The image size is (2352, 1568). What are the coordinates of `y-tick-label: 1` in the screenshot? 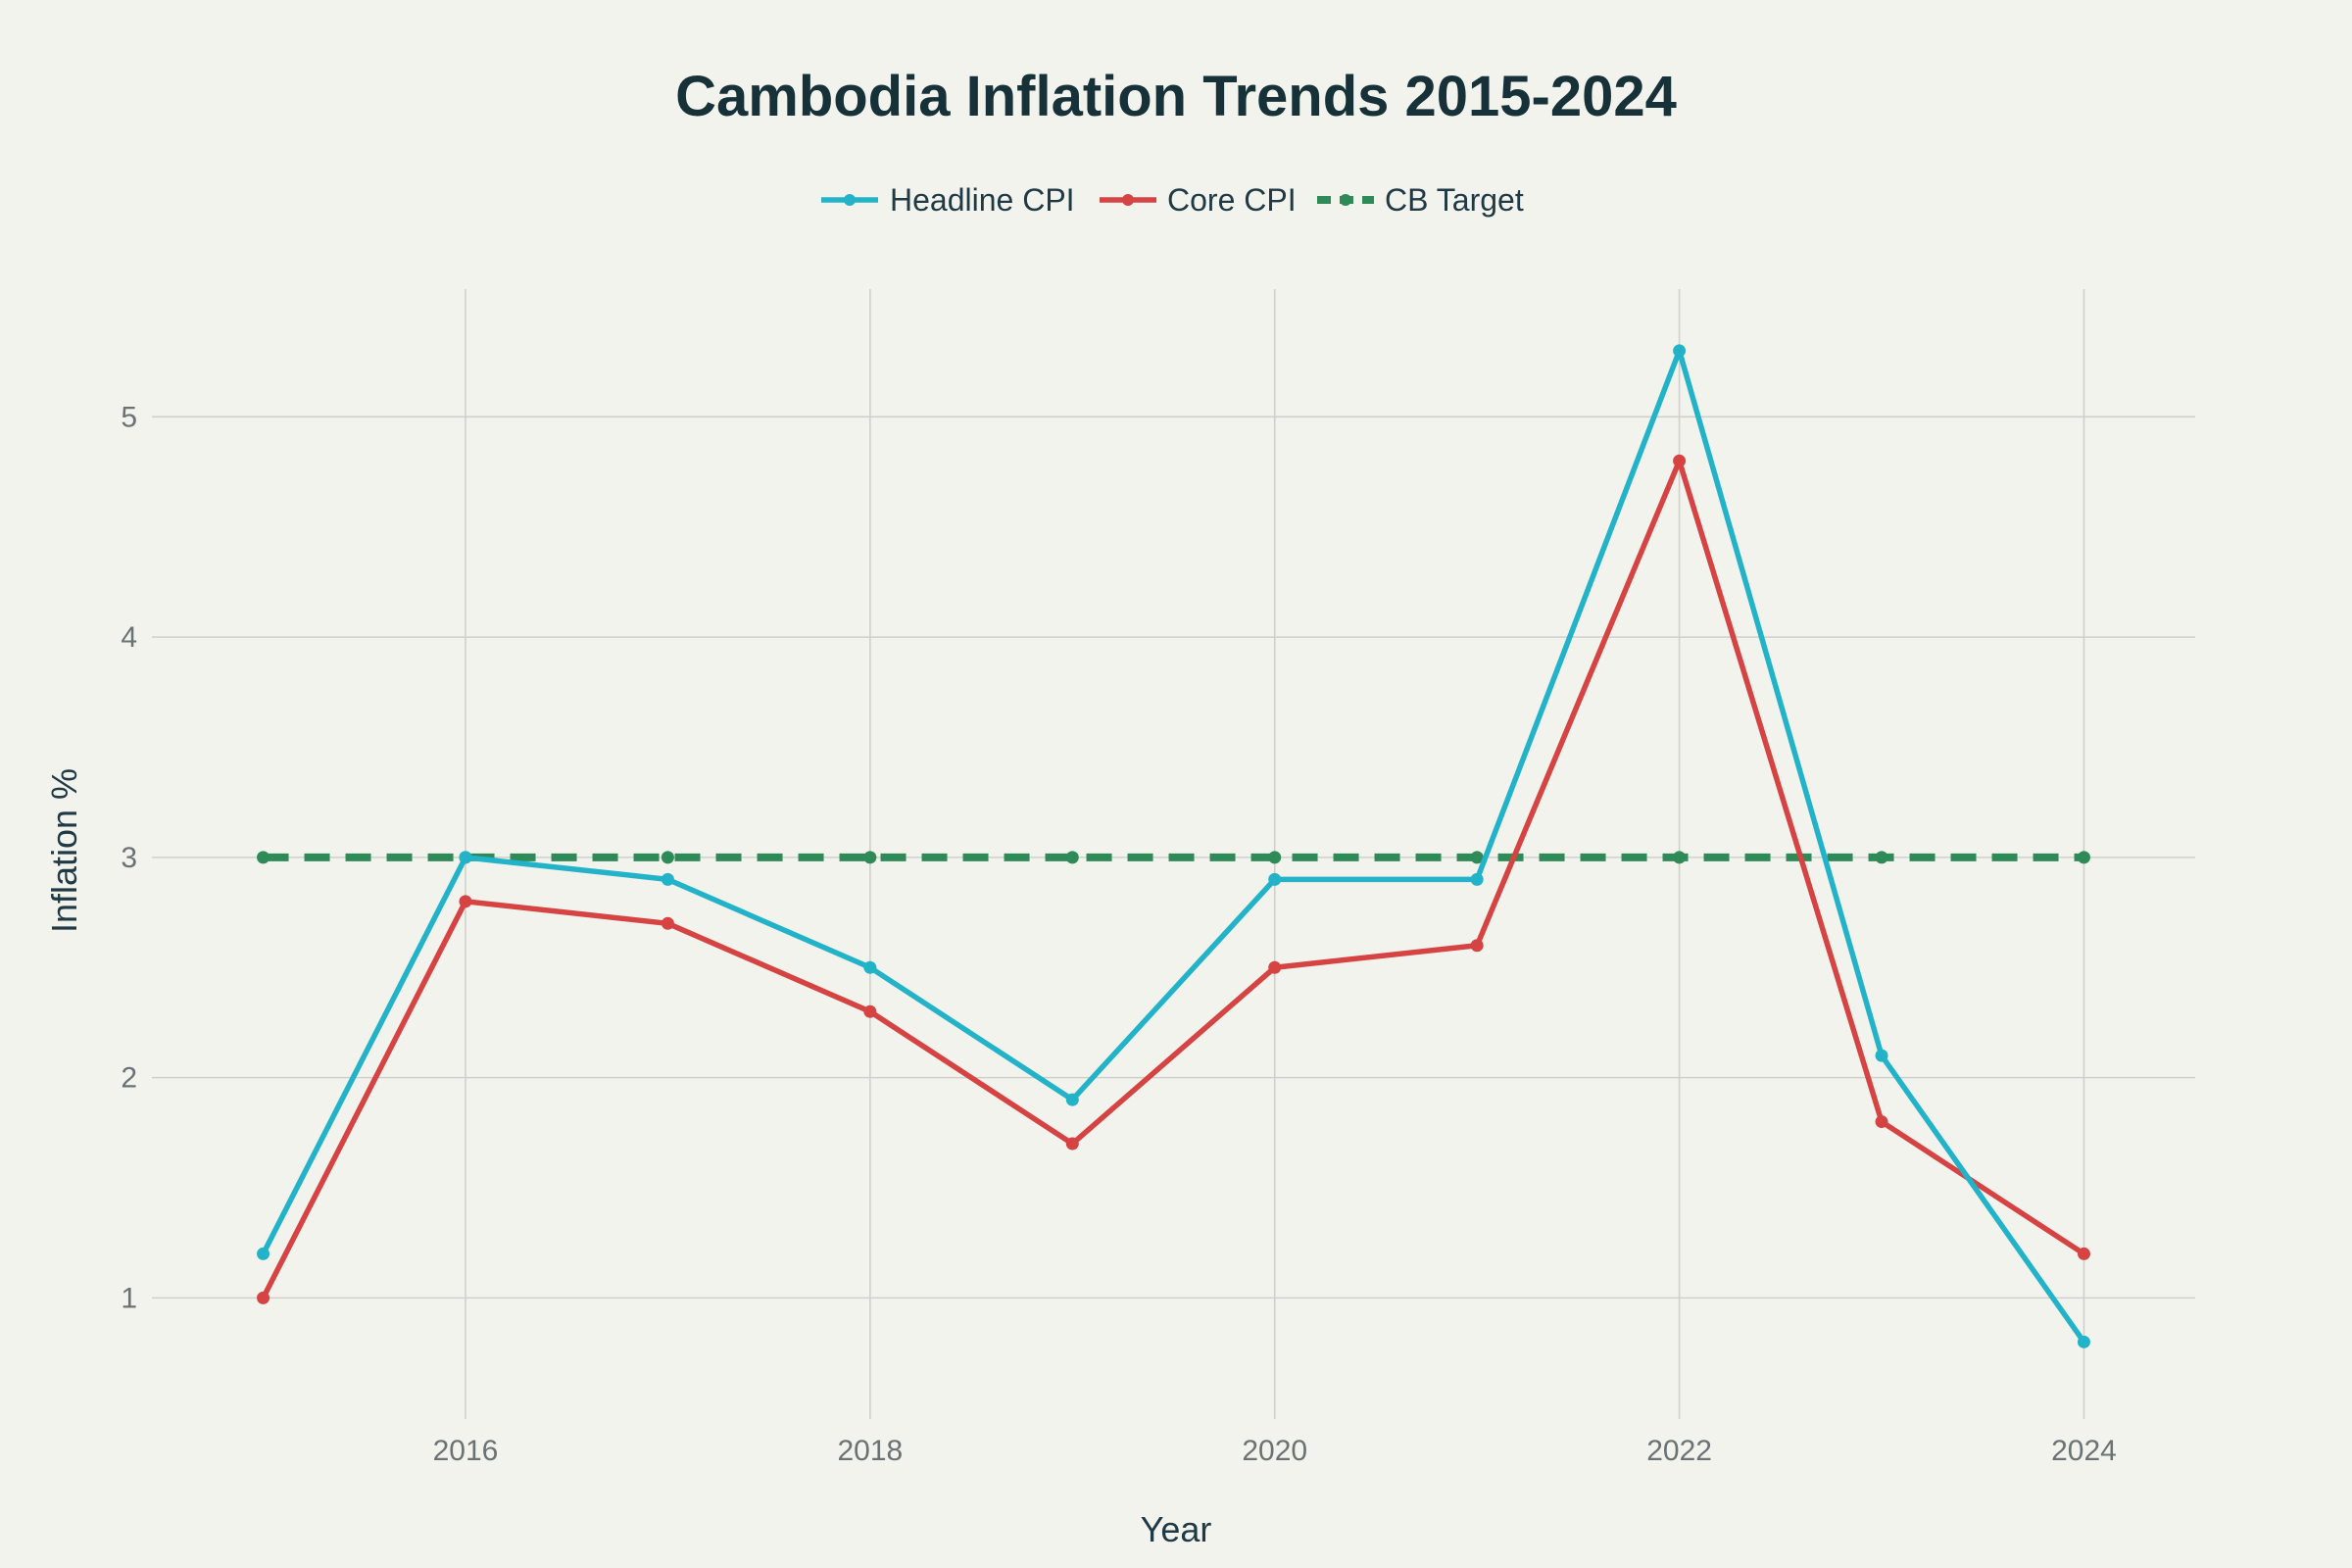 It's located at (129, 1298).